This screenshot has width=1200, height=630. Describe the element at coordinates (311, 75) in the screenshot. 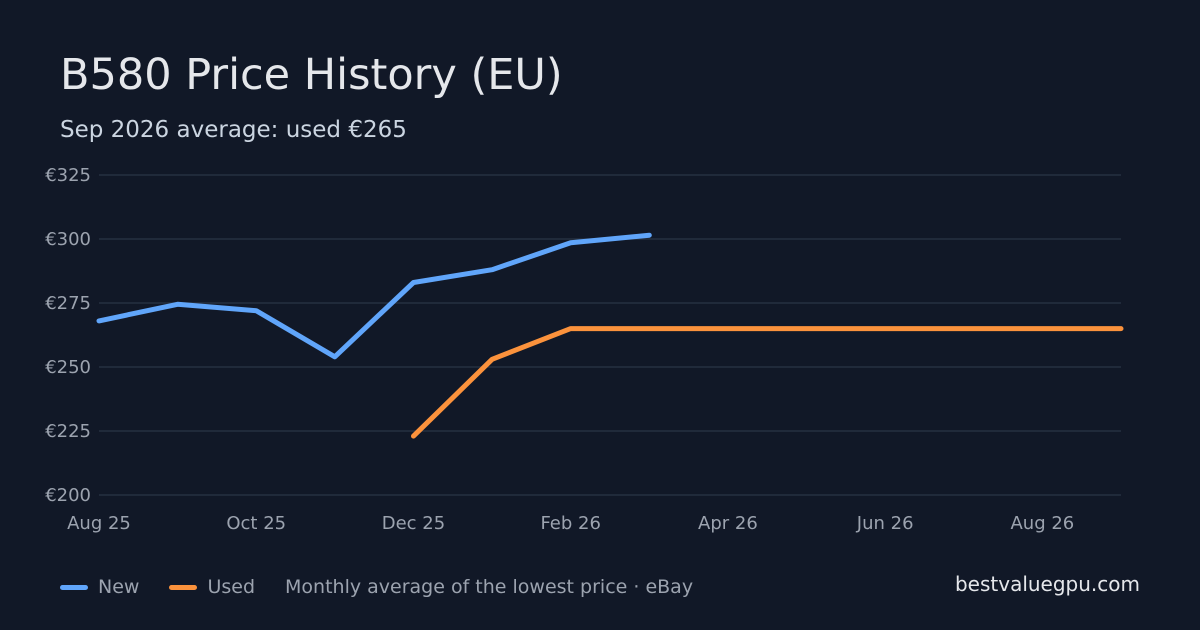

I see `chart-title: B580 Price History (EU)` at that location.